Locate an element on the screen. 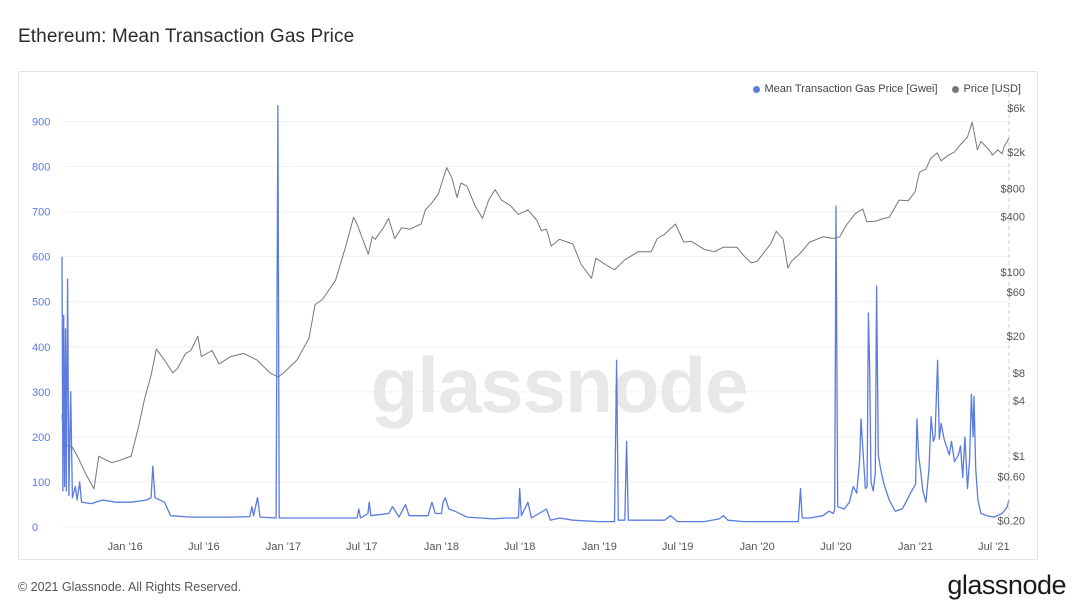 The image size is (1080, 613). y-left-tick-label: 900 is located at coordinates (41, 123).